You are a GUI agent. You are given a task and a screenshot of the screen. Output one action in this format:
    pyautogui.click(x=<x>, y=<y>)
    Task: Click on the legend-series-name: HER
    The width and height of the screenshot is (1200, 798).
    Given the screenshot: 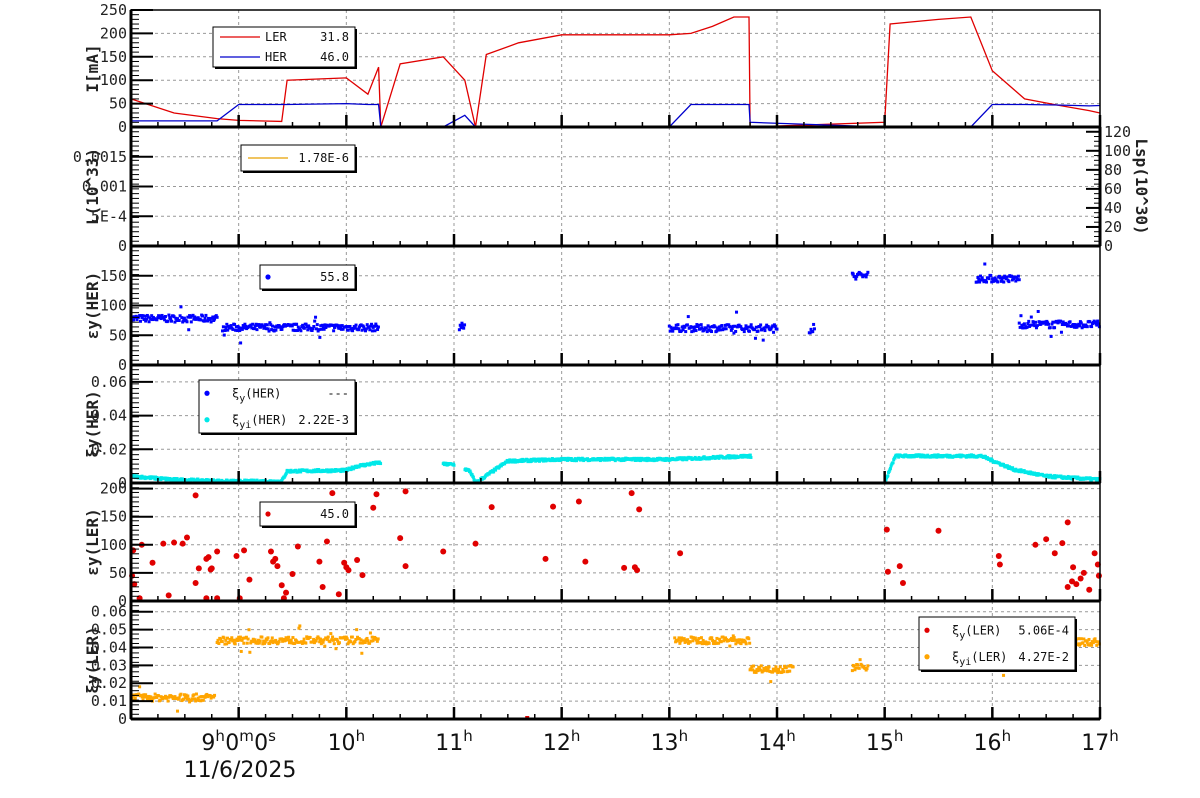 What is the action you would take?
    pyautogui.click(x=276, y=57)
    